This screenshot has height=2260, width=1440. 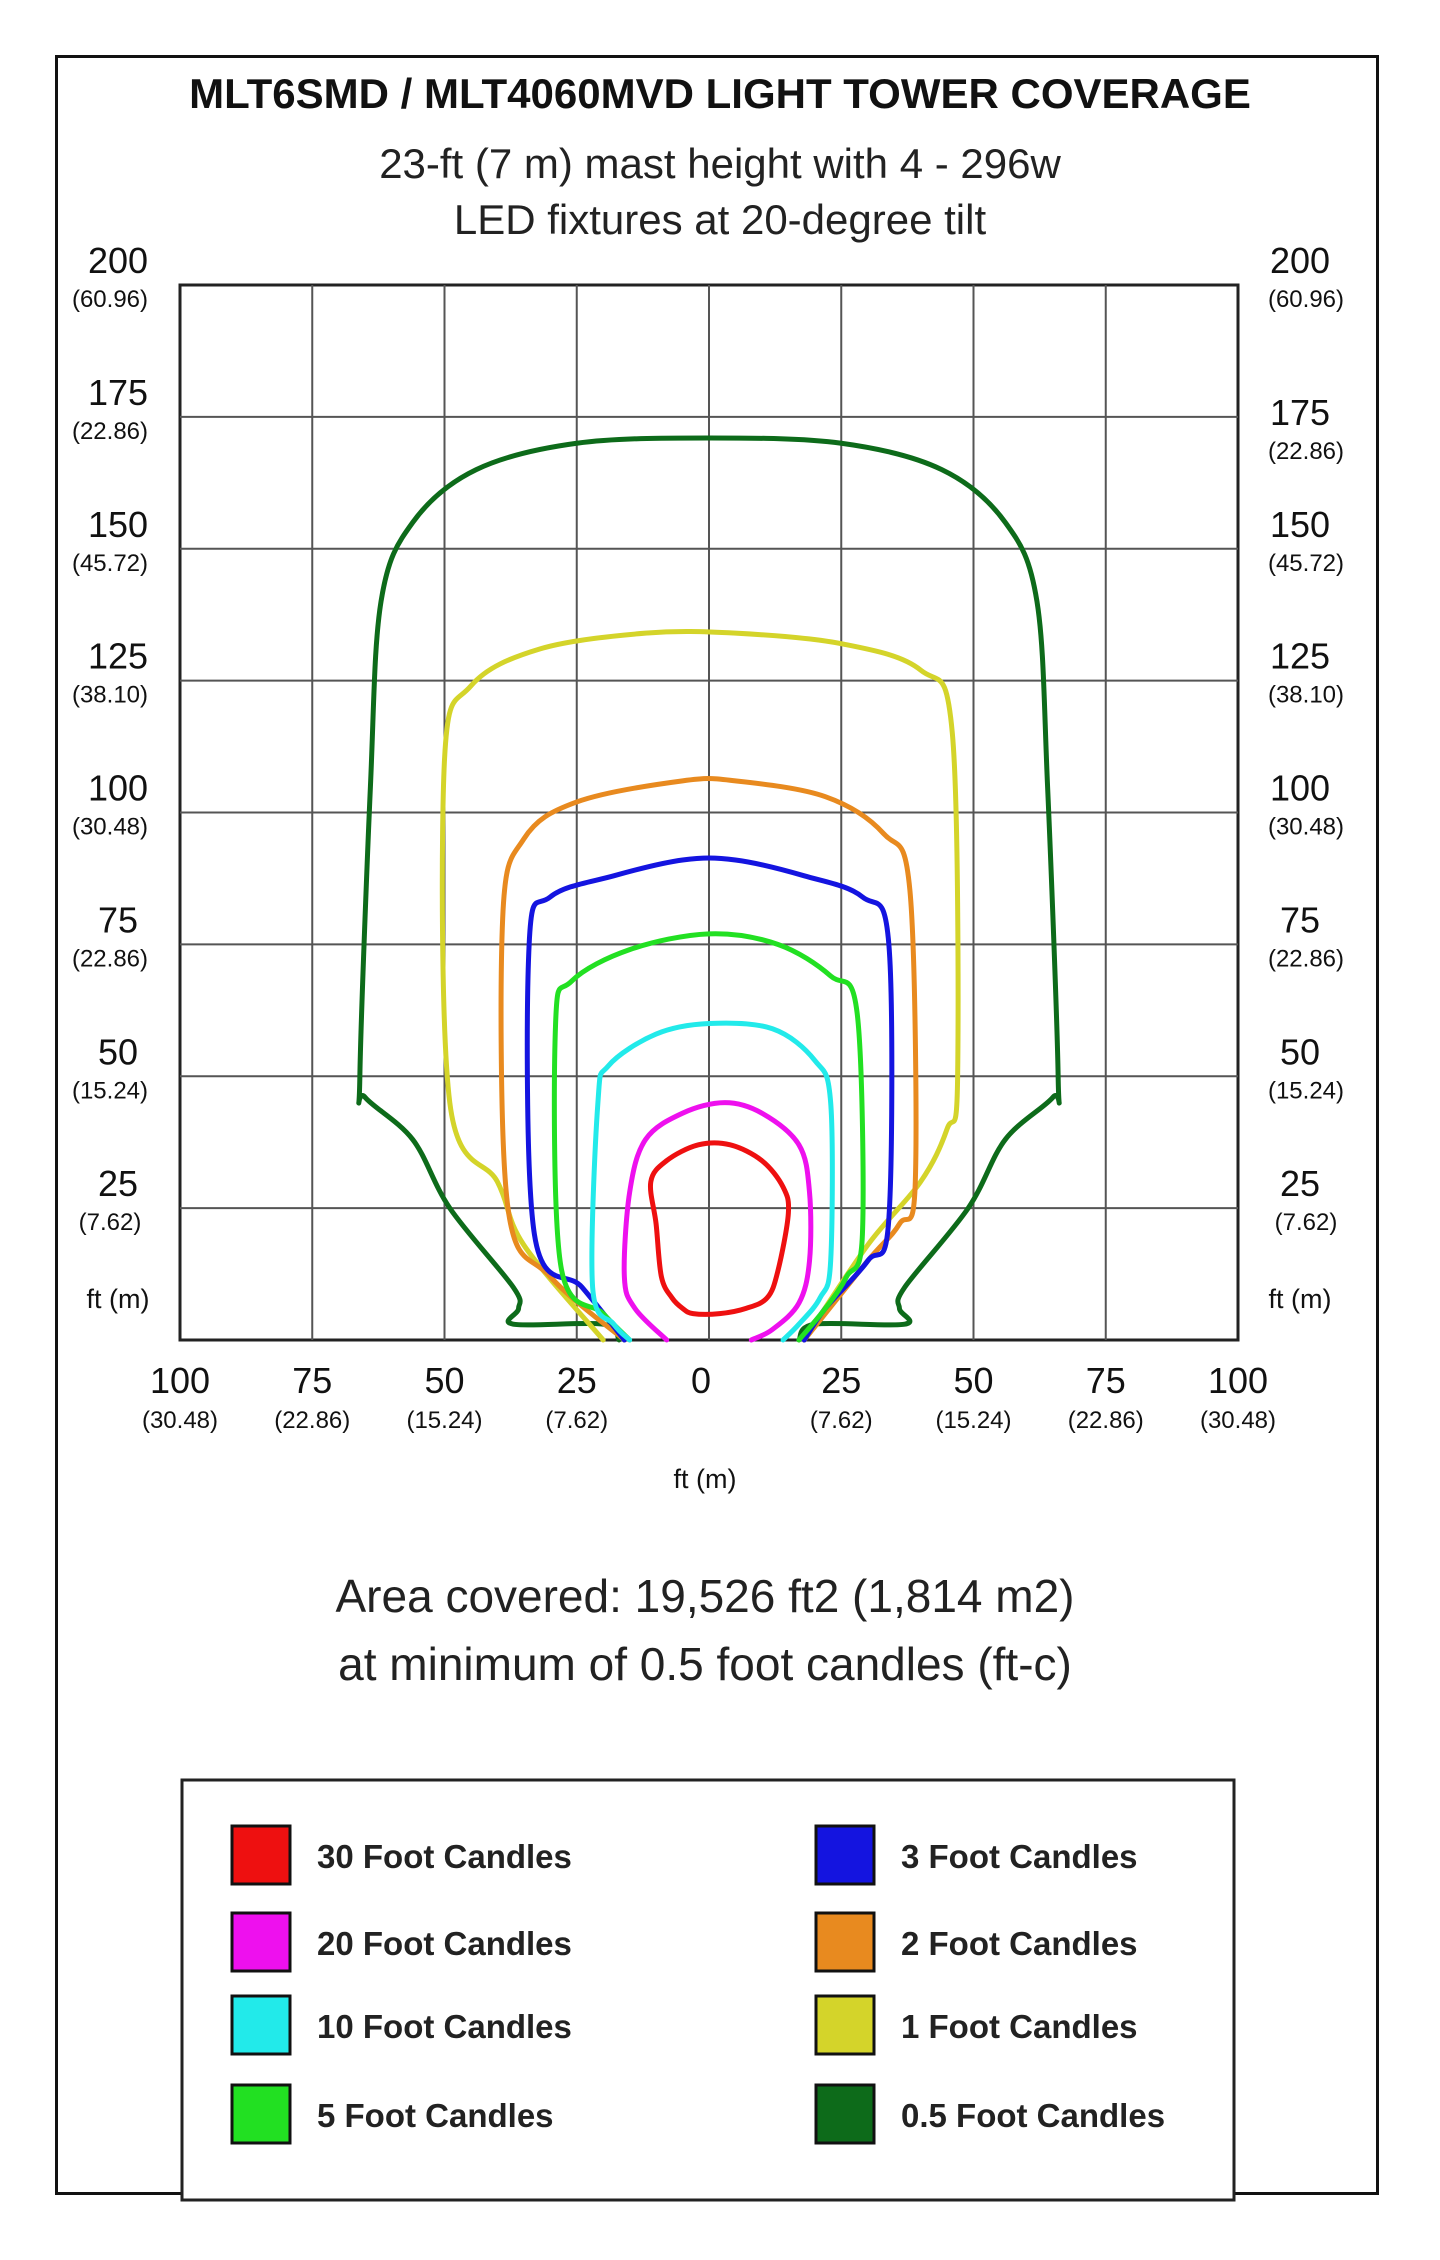 I want to click on legend-label: 3 Foot Candles, so click(x=1019, y=1856).